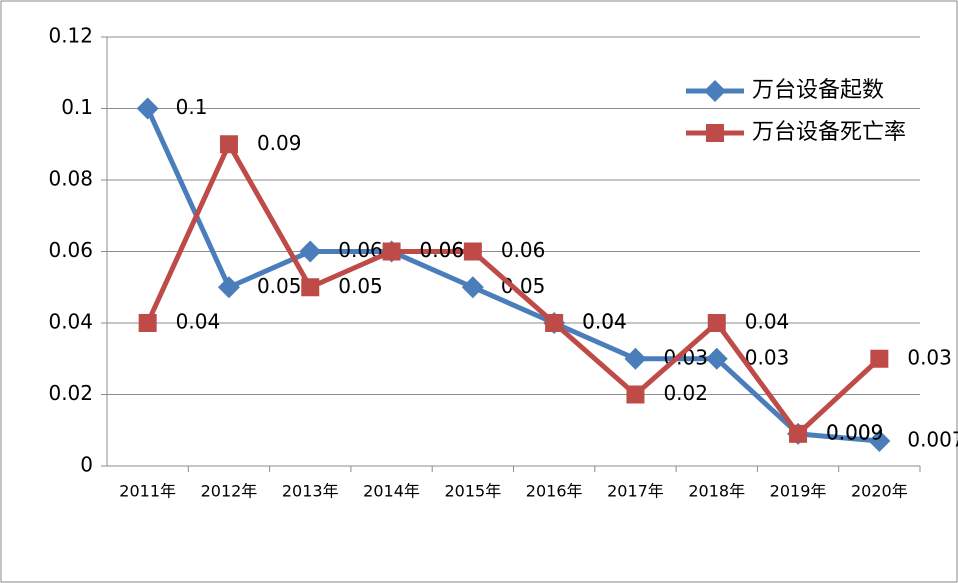 This screenshot has width=958, height=583. I want to click on legend-label: 万台设备起数, so click(818, 90).